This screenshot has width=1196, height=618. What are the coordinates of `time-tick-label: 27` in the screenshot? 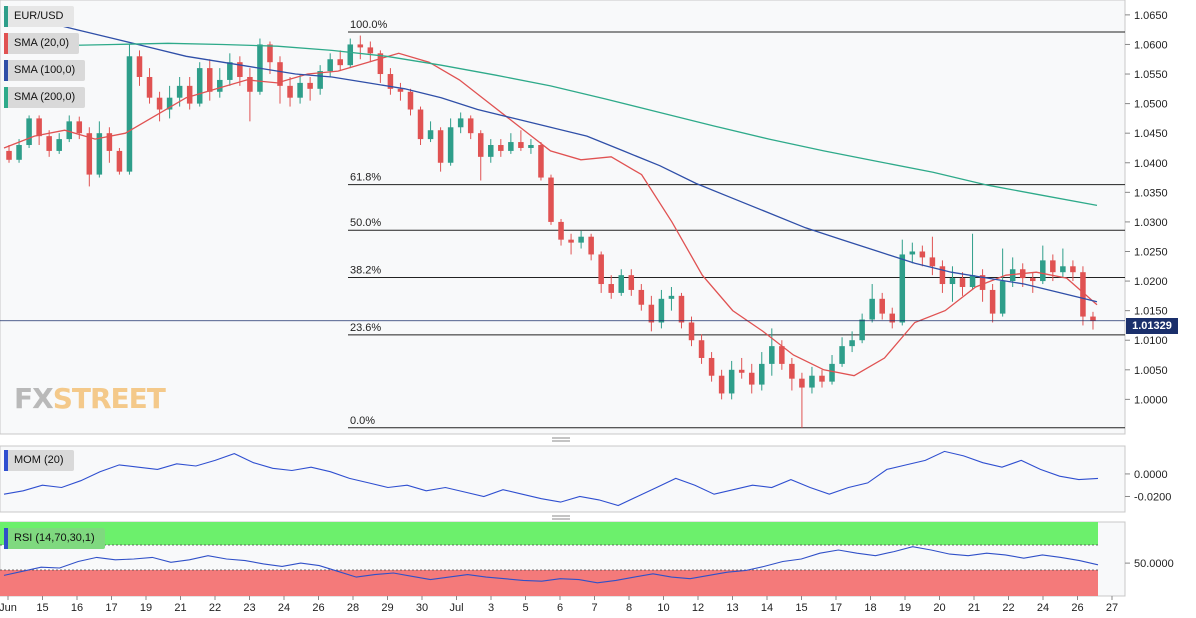 It's located at (1112, 608).